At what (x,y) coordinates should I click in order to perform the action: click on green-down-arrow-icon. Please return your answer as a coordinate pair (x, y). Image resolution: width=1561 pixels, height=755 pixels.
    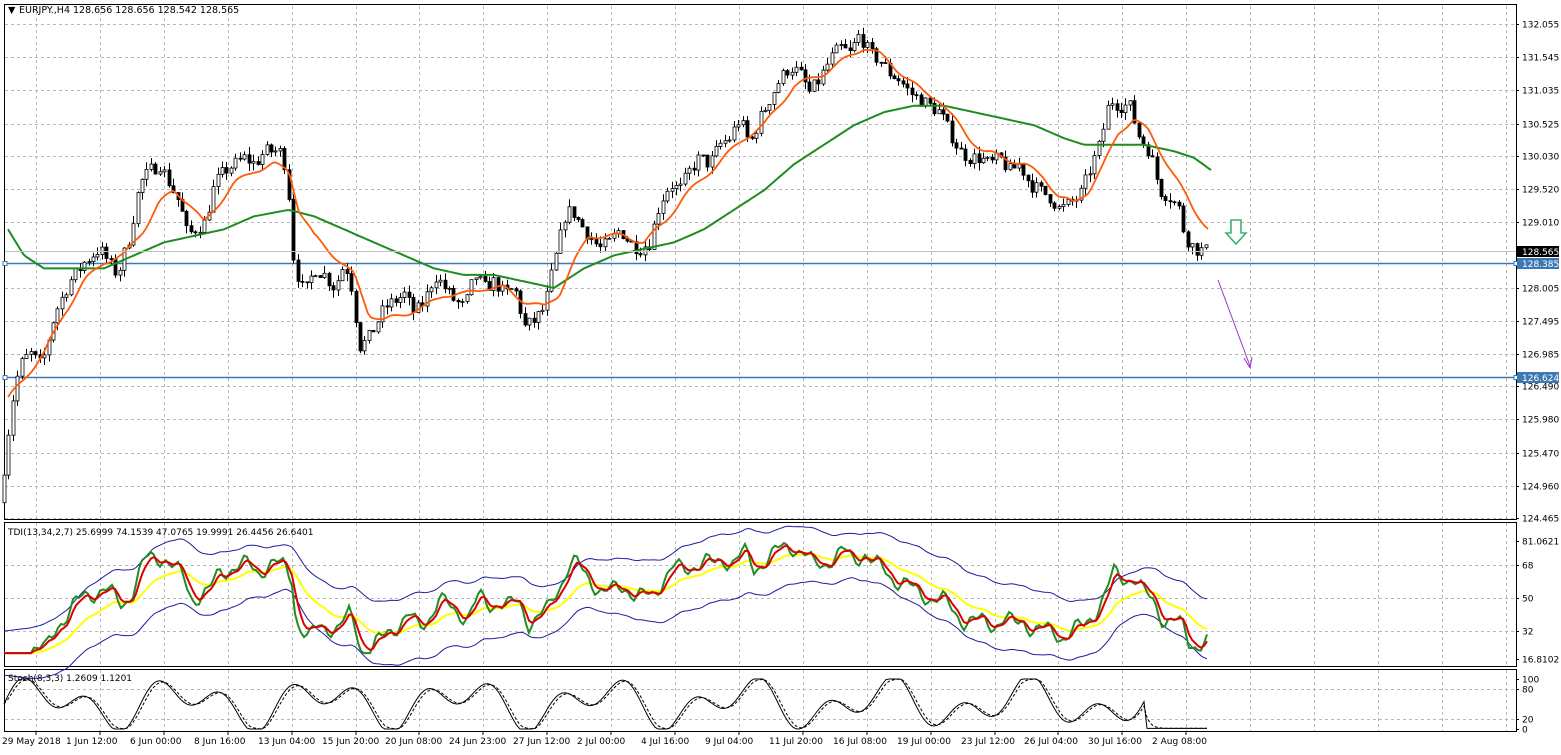
    Looking at the image, I should click on (1236, 232).